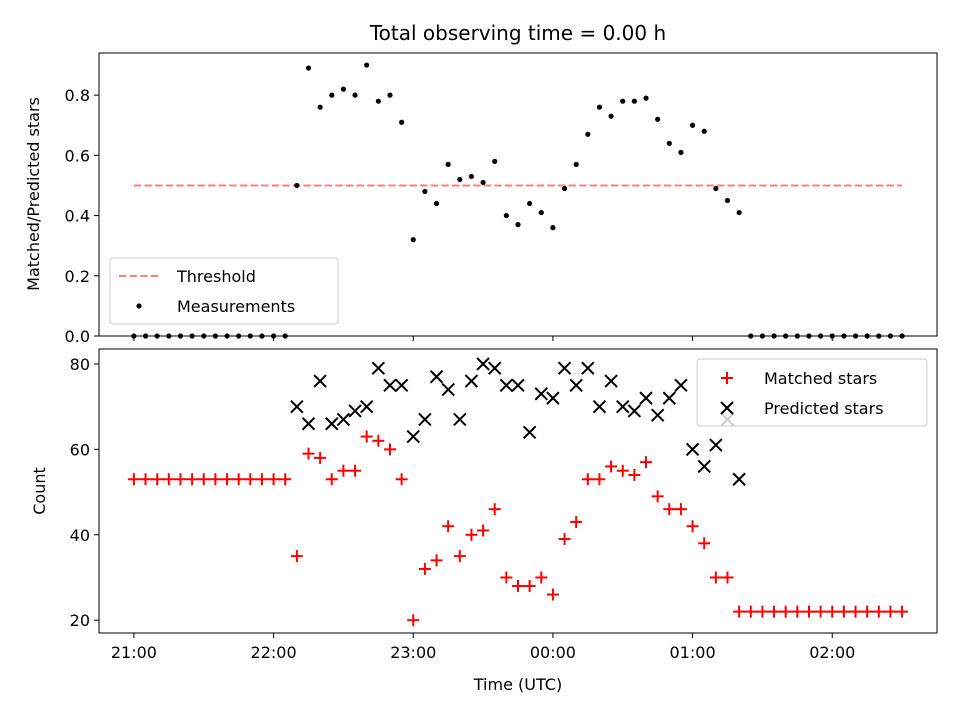 This screenshot has height=720, width=960. What do you see at coordinates (236, 306) in the screenshot?
I see `measurements-legend-label: Measurements` at bounding box center [236, 306].